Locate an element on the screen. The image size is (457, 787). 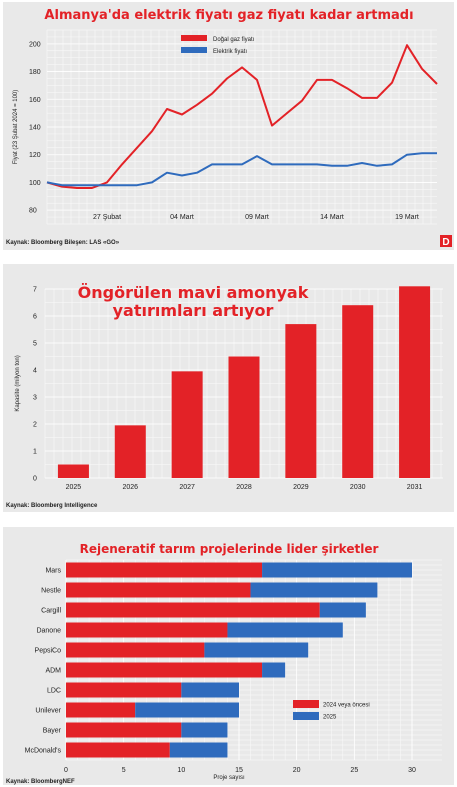
bar-nestle-2025 is located at coordinates (314, 590).